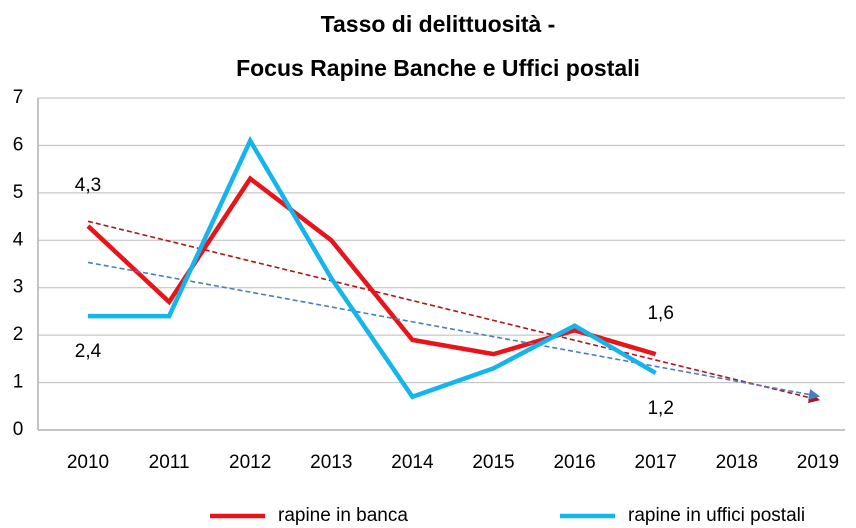 This screenshot has width=856, height=528. Describe the element at coordinates (737, 462) in the screenshot. I see `x-tick-label: 2018` at that location.